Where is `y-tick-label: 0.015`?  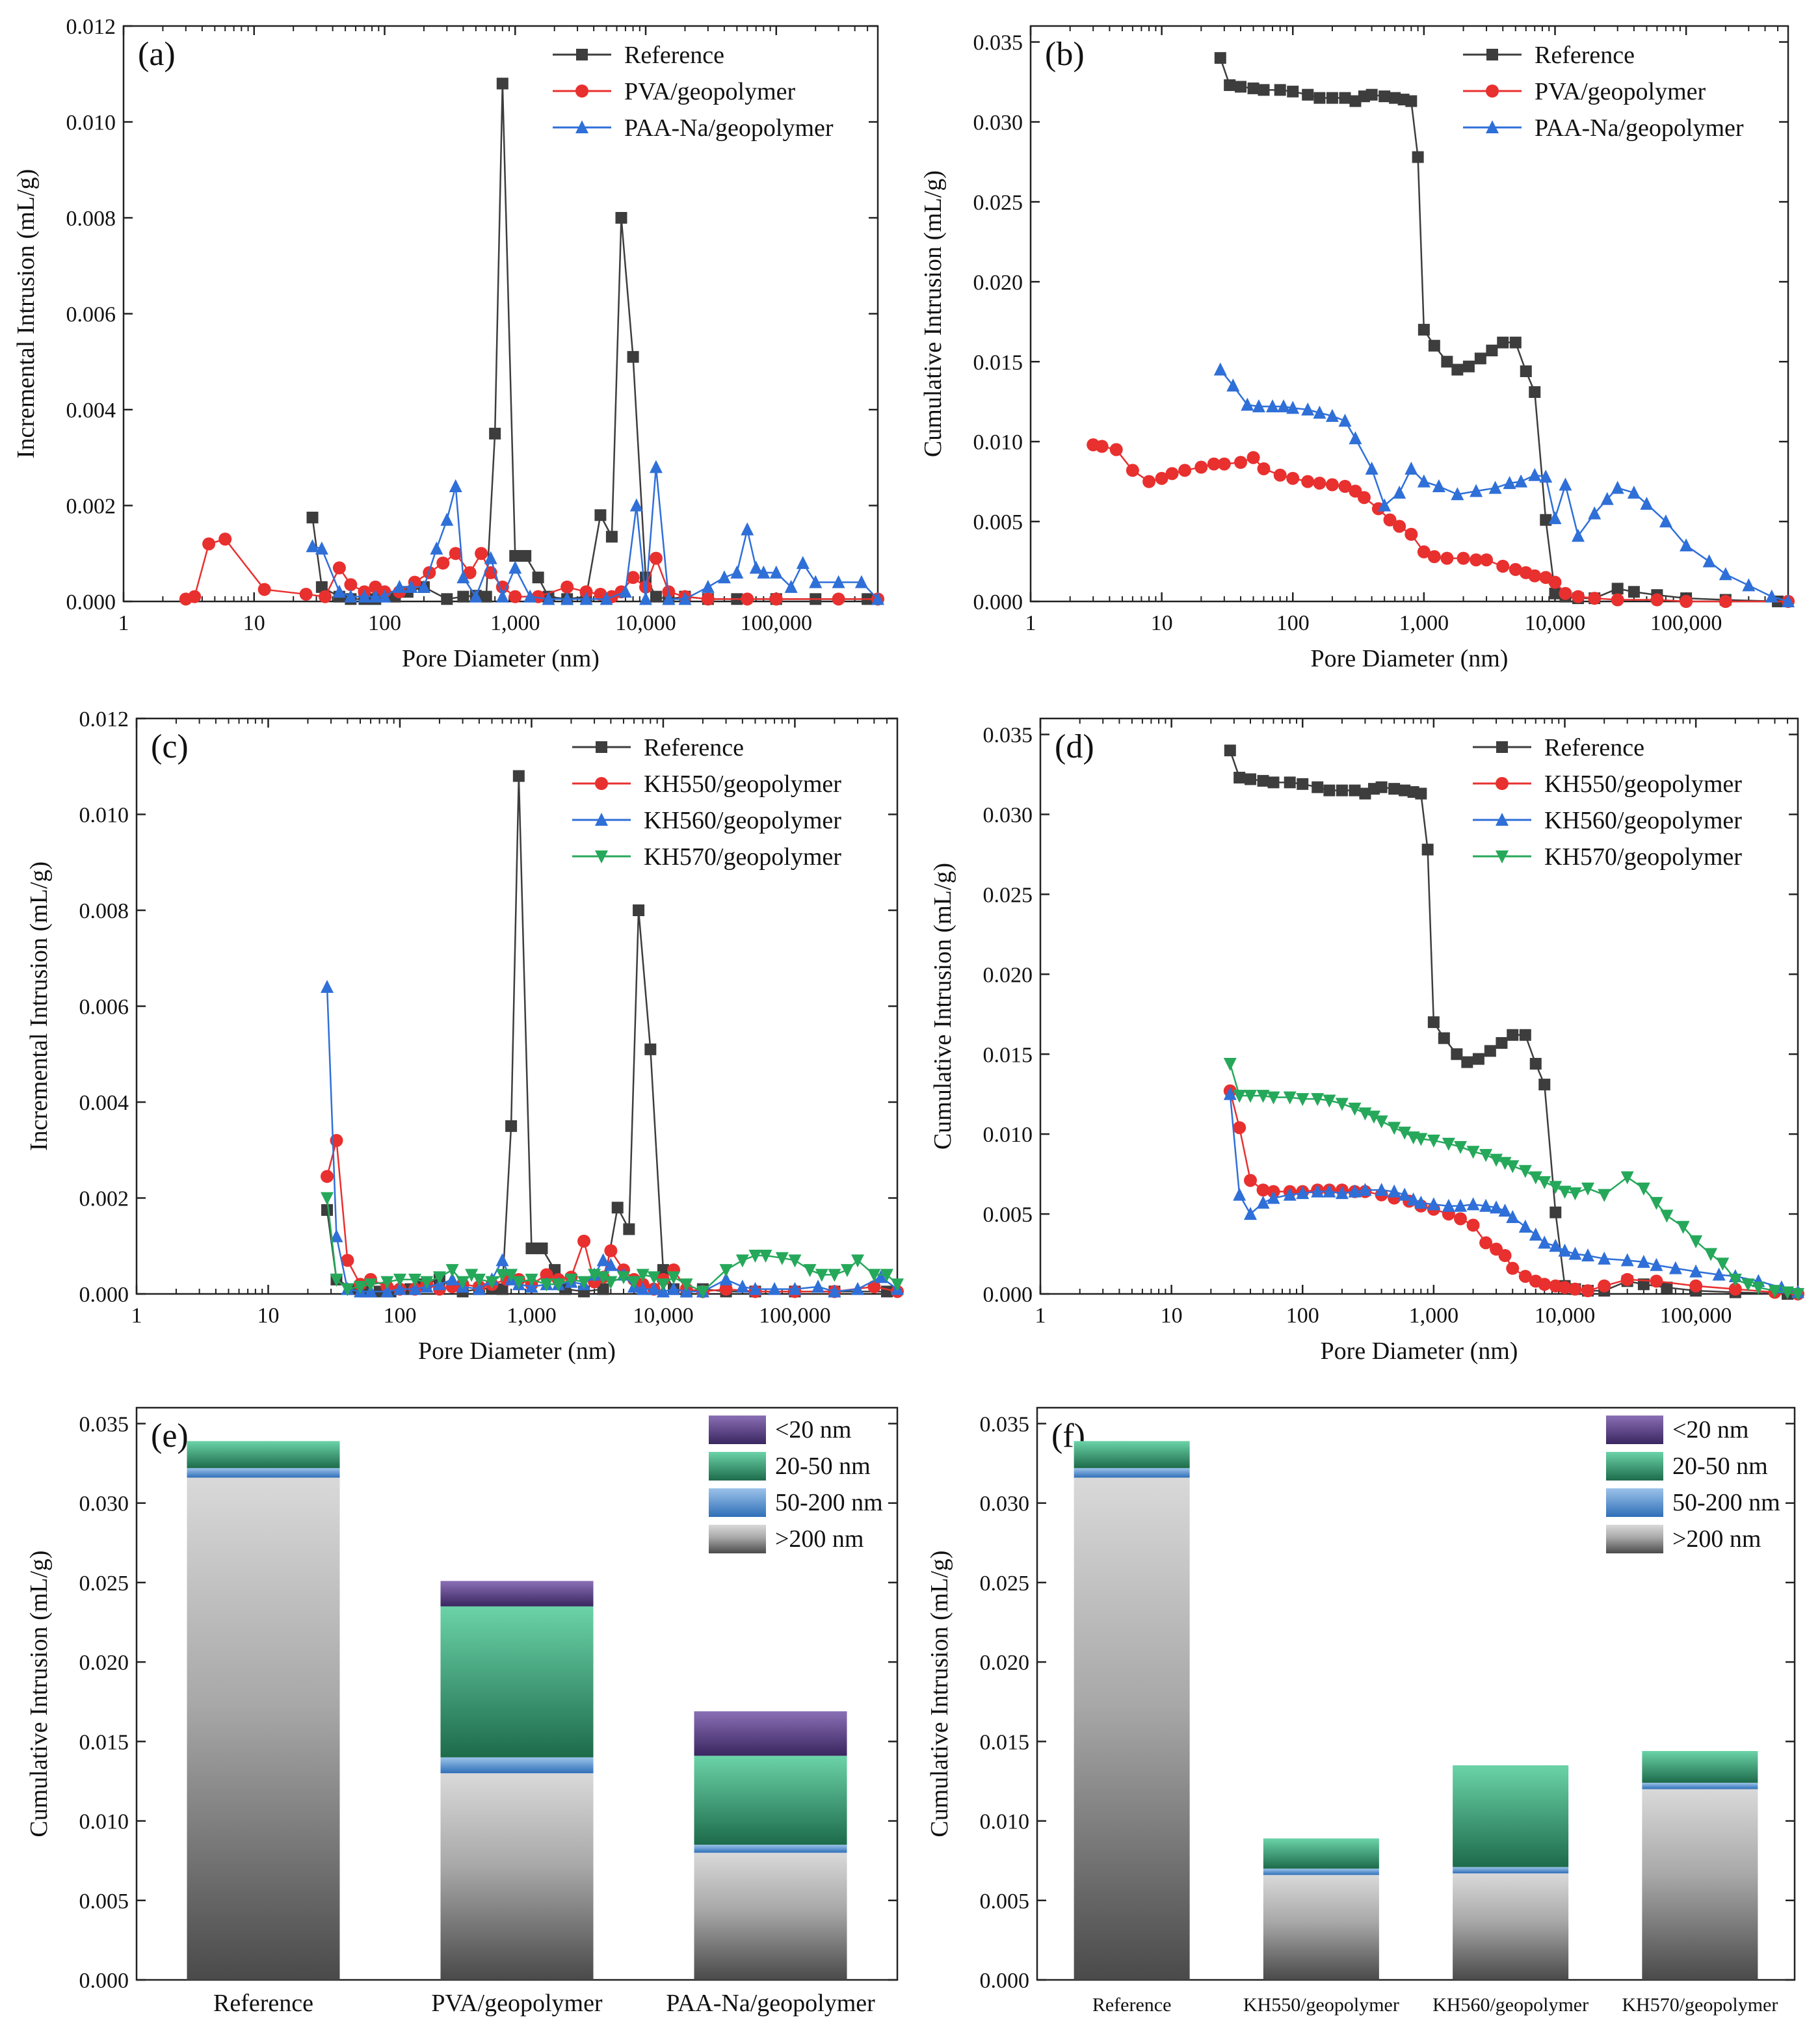 y-tick-label: 0.015 is located at coordinates (1005, 1742).